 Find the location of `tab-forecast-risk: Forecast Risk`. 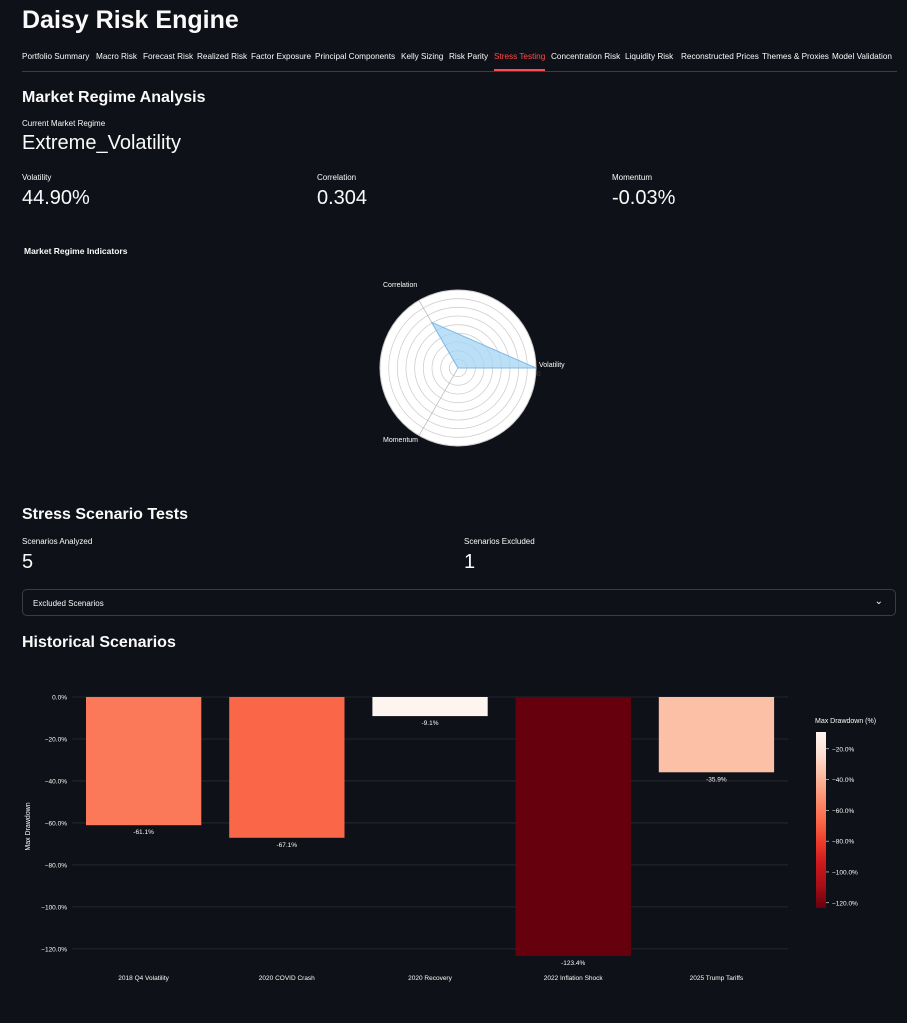

tab-forecast-risk: Forecast Risk is located at coordinates (168, 56).